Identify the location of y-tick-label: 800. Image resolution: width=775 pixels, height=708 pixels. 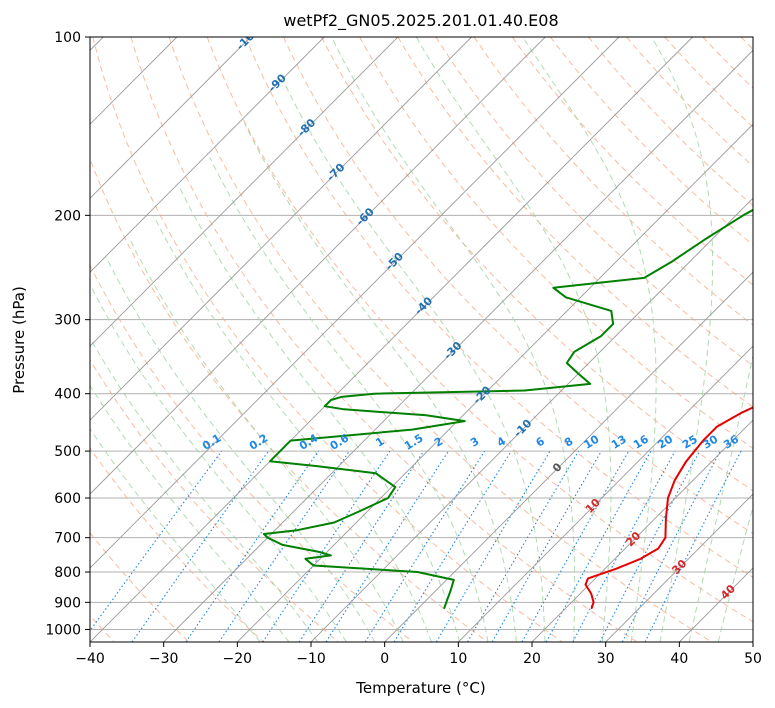
(67, 573).